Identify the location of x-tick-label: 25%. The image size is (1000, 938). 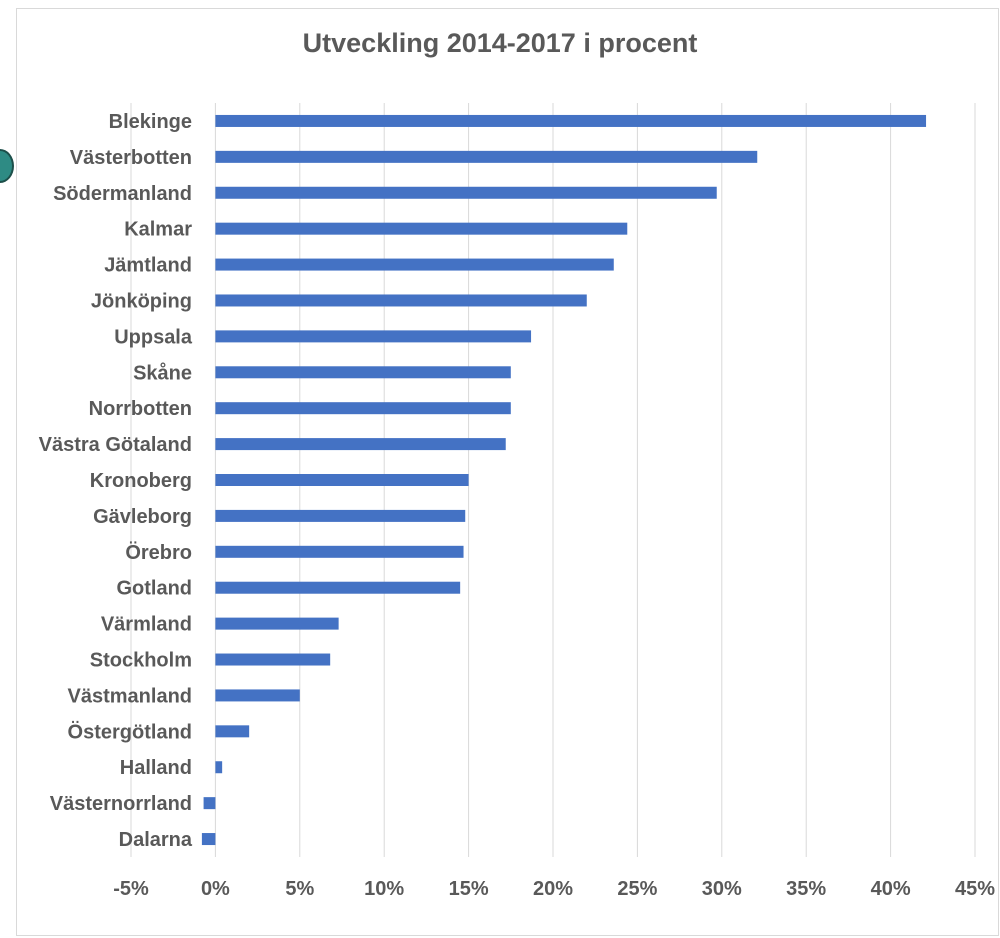
(637, 889).